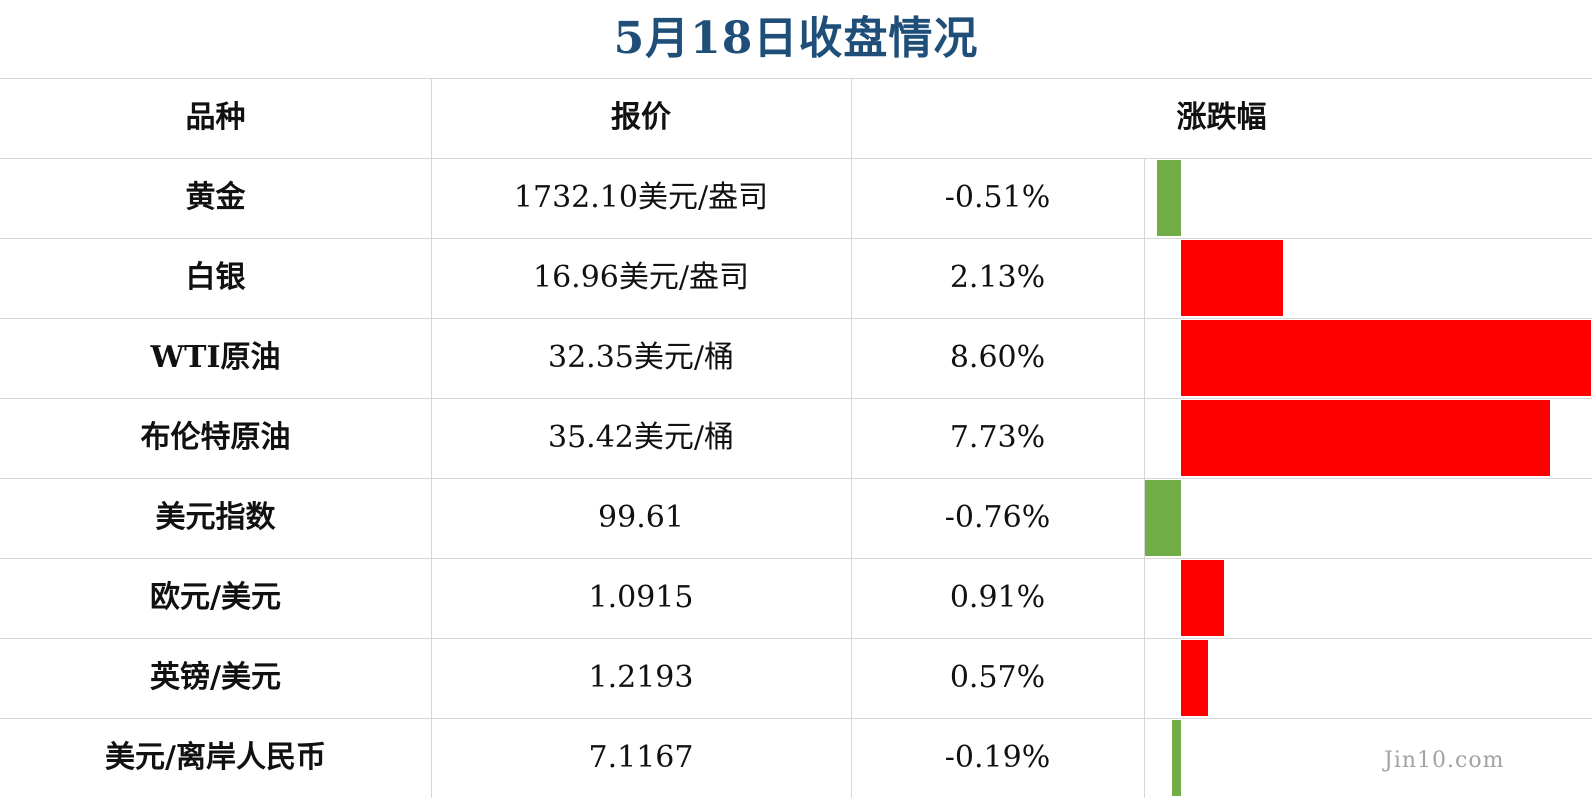 This screenshot has width=1592, height=801. Describe the element at coordinates (215, 597) in the screenshot. I see `row-name: 欧元/美元` at that location.